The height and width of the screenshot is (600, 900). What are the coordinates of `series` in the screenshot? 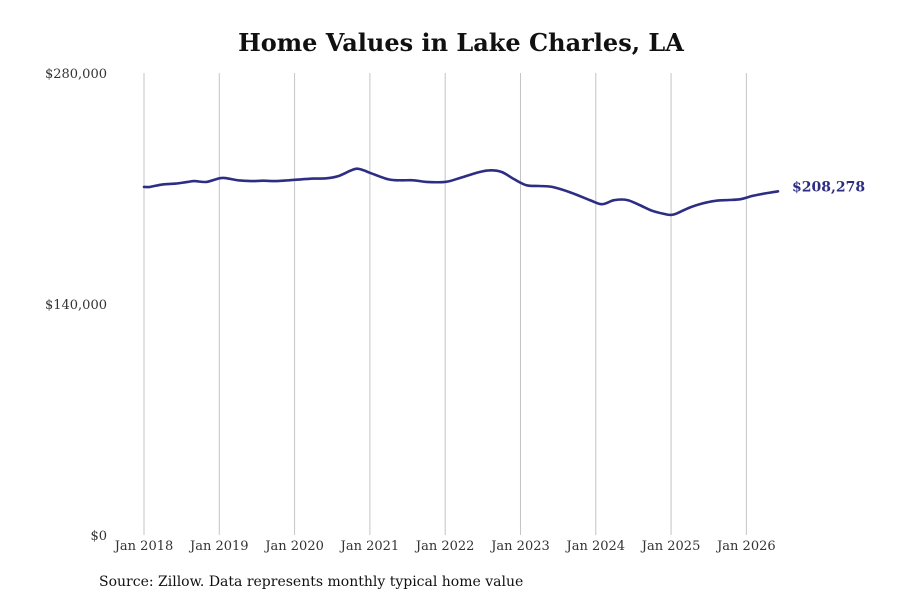 It's located at (461, 192).